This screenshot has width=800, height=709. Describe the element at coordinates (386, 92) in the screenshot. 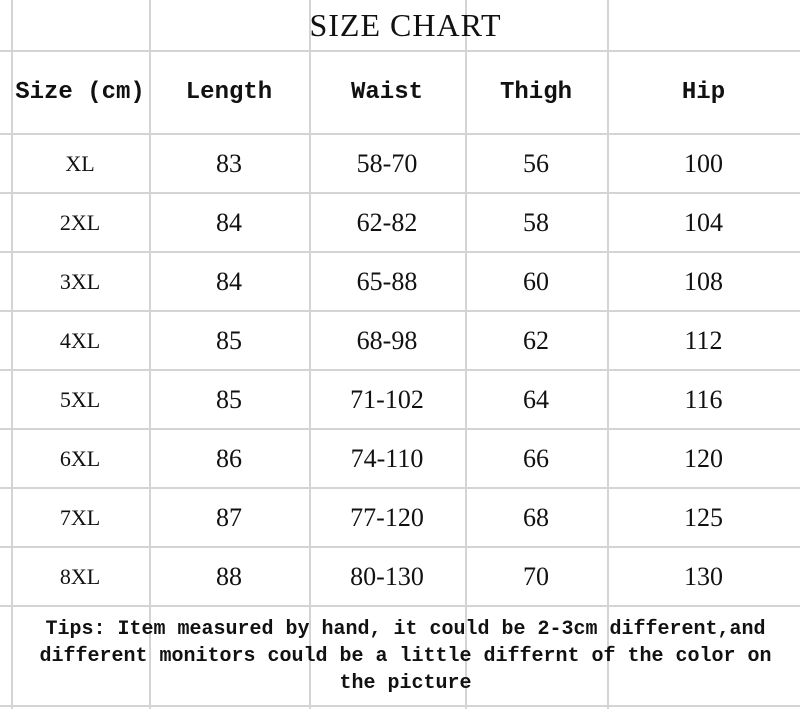

I see `column-header: Waist` at that location.